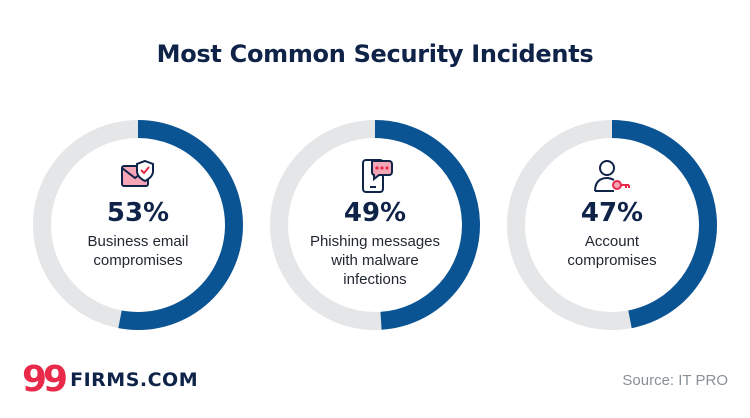 This screenshot has width=750, height=418. I want to click on user-key-icon, so click(612, 176).